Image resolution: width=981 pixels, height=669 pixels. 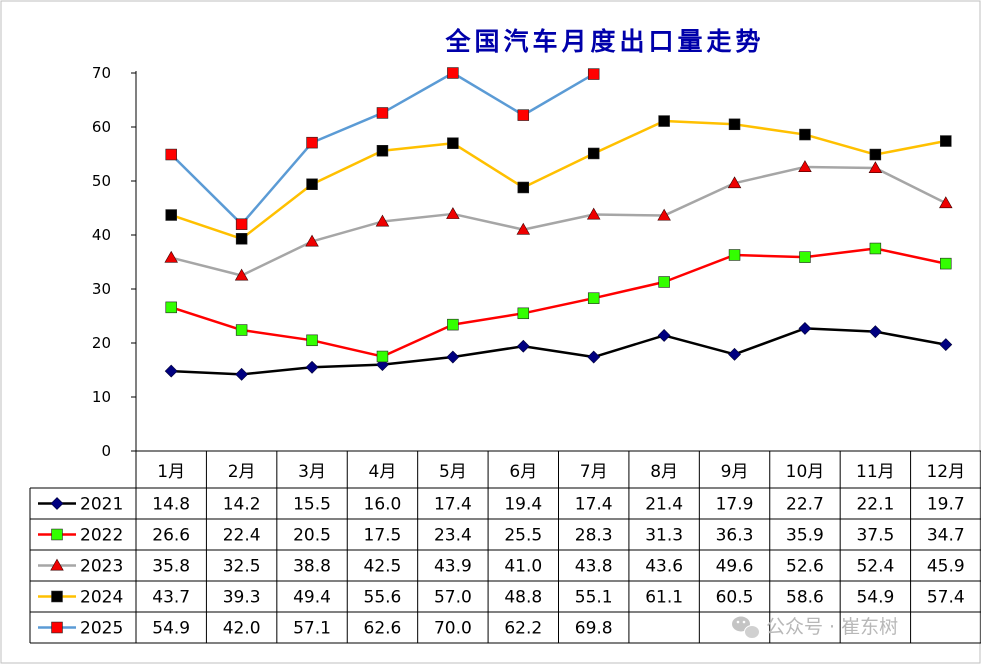 I want to click on watermark: 公众号 · 崔东树, so click(x=815, y=627).